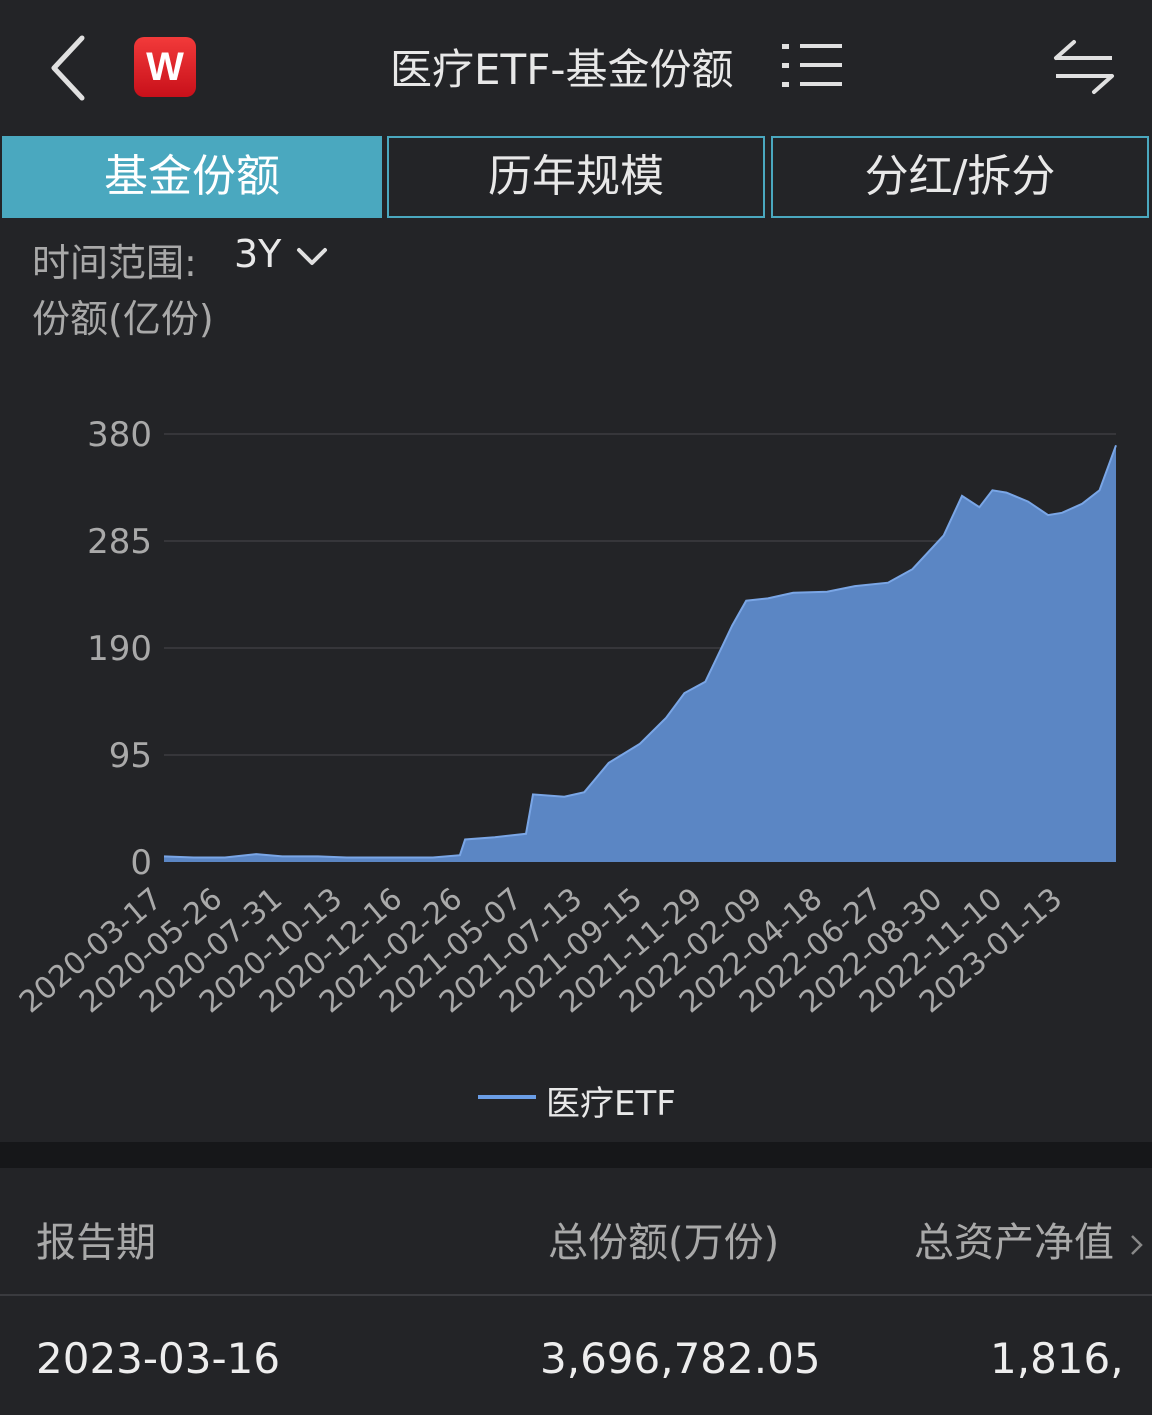  I want to click on chevron-down-icon, so click(312, 256).